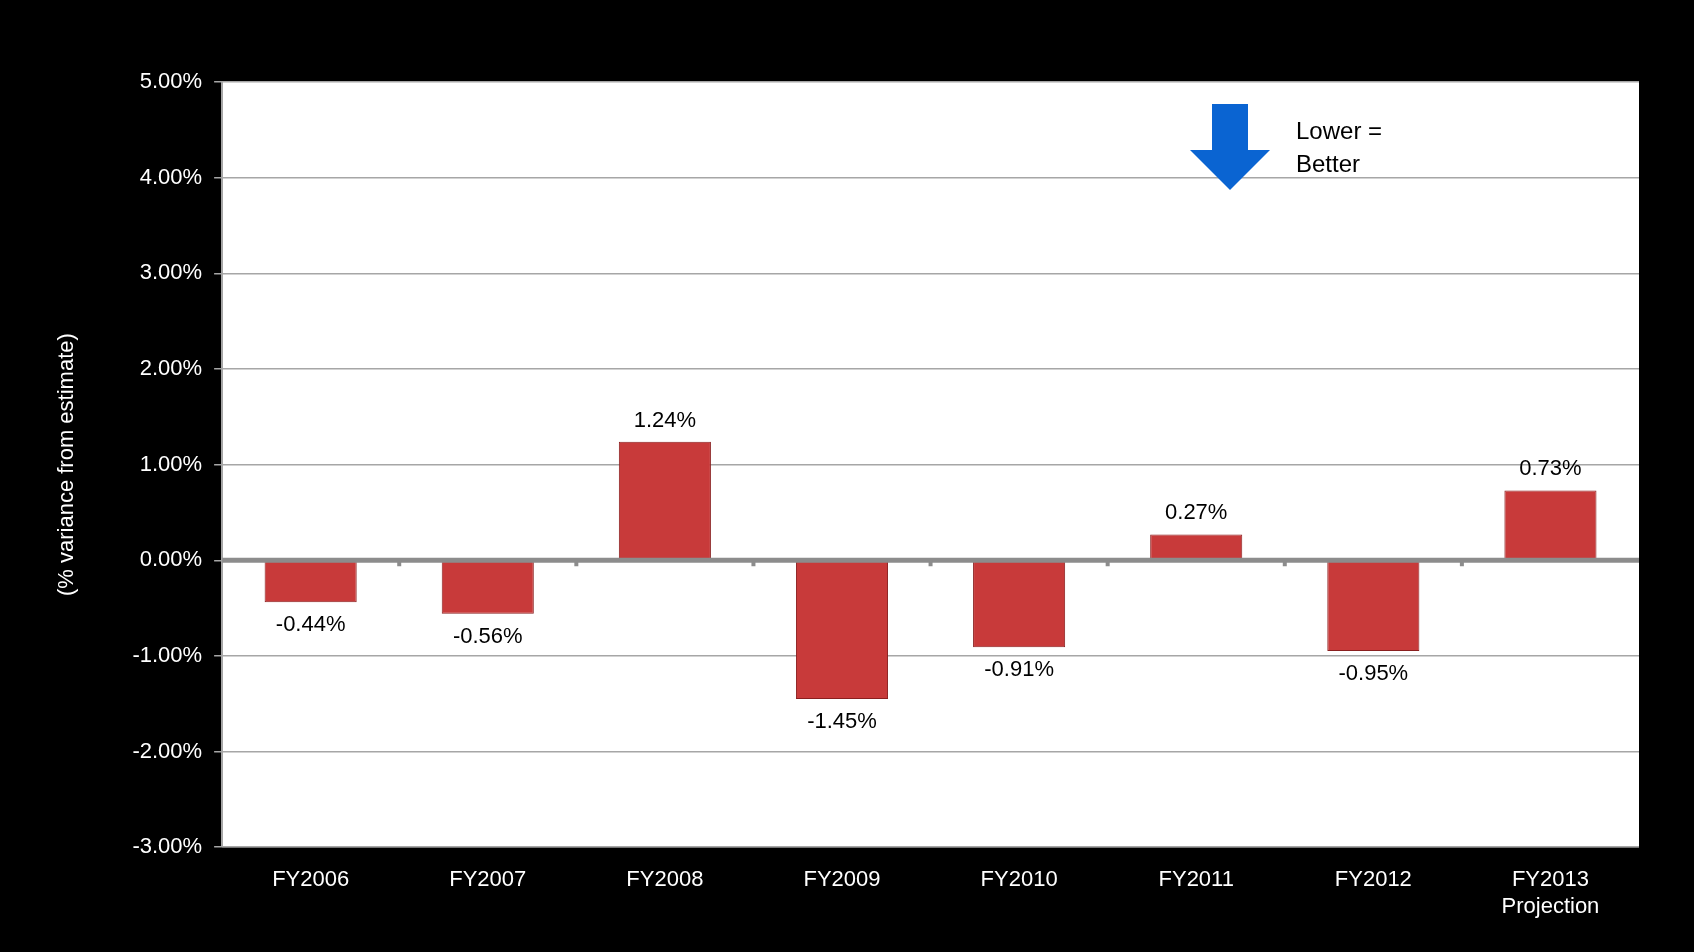  I want to click on data-label: -0.95%, so click(1373, 673).